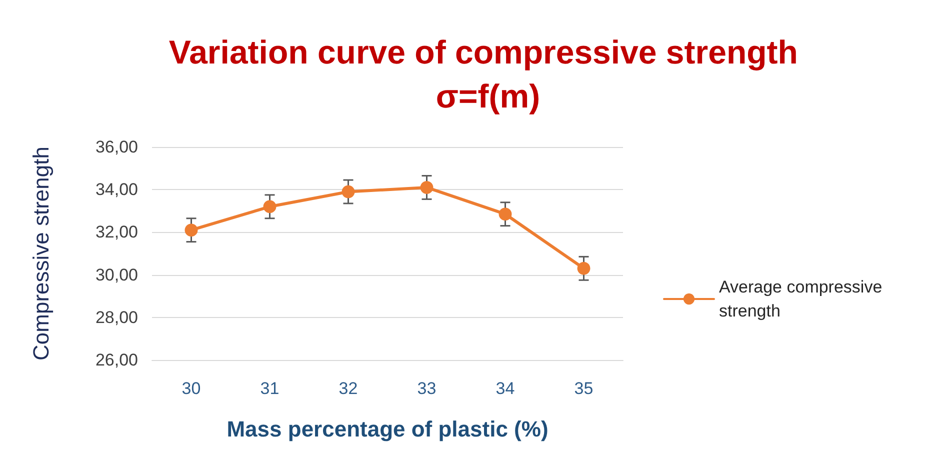 This screenshot has width=941, height=473. Describe the element at coordinates (191, 388) in the screenshot. I see `x-tick-label: 30` at that location.